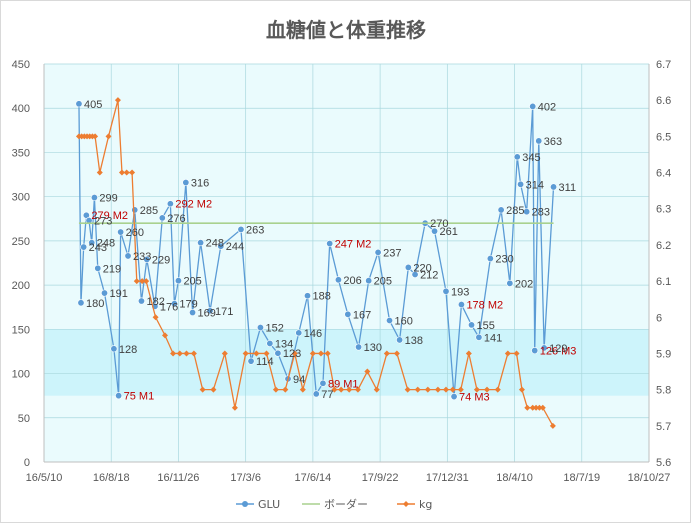 The image size is (691, 524). Describe the element at coordinates (108, 199) in the screenshot. I see `glu-data-label: 299` at that location.